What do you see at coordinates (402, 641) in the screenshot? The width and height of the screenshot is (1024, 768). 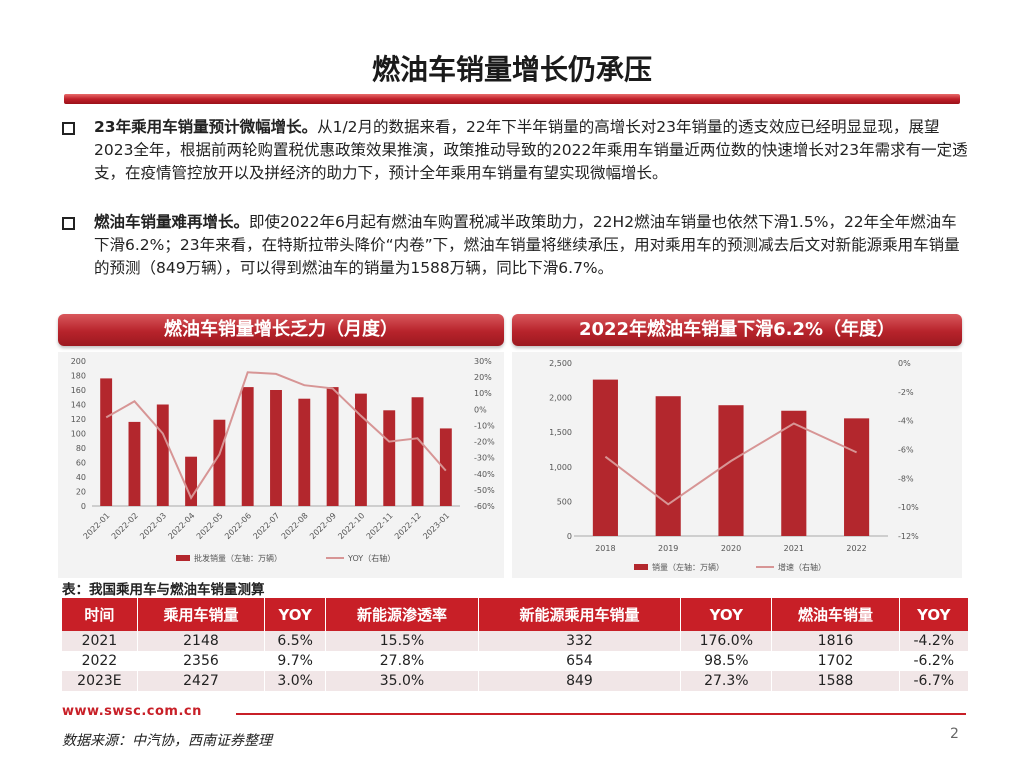 I see `table-cell: 15.5%` at bounding box center [402, 641].